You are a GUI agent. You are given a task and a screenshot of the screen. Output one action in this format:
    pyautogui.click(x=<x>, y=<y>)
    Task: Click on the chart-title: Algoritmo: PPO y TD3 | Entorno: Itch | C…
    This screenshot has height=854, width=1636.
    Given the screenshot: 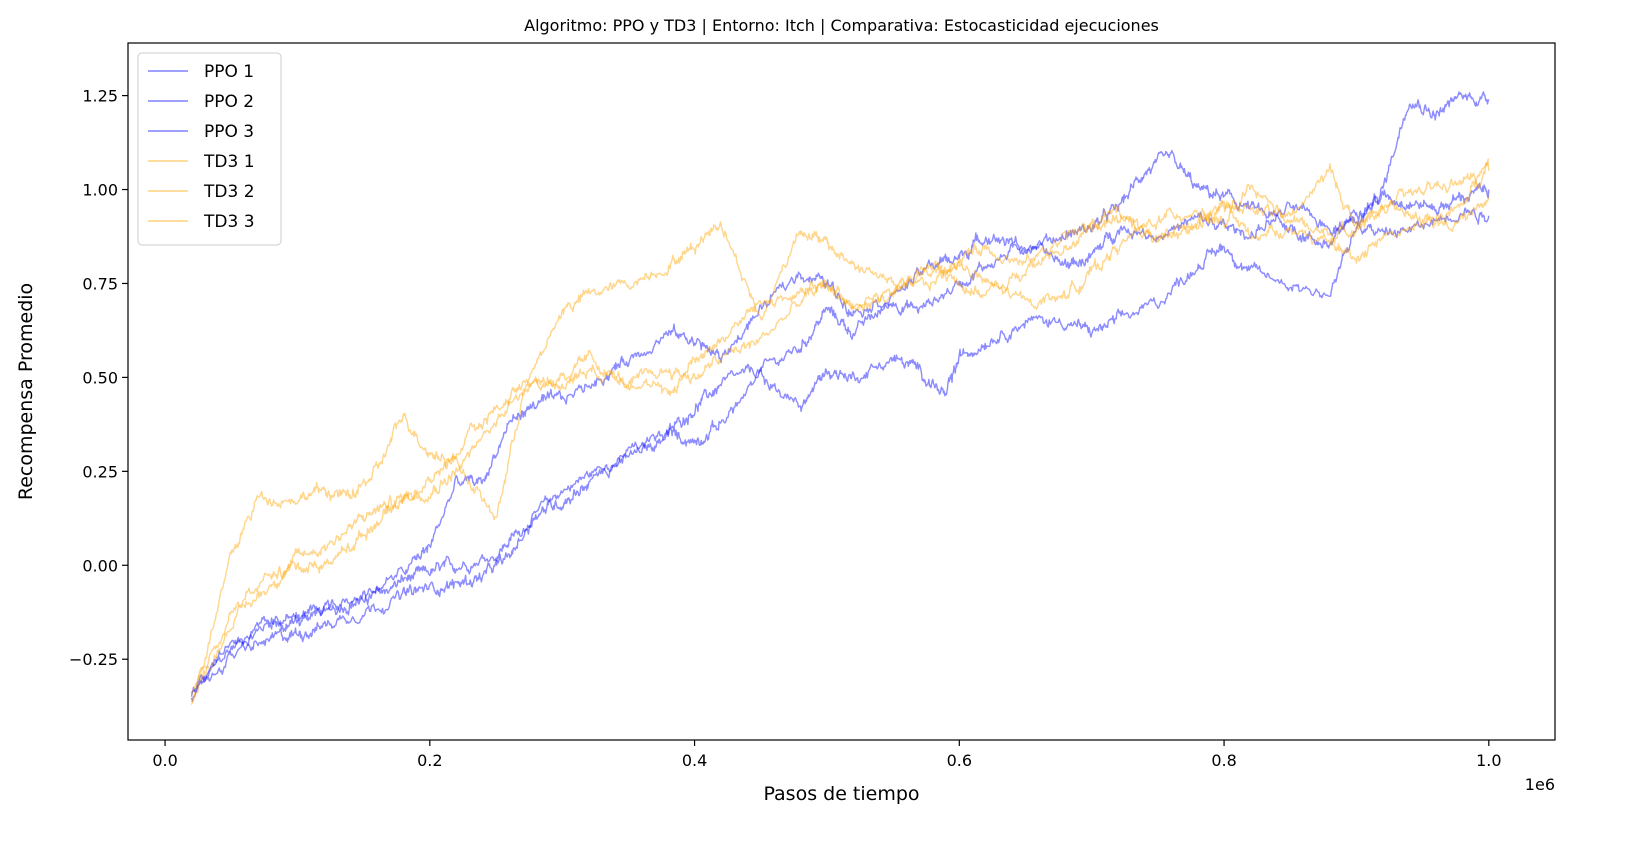 What is the action you would take?
    pyautogui.click(x=841, y=25)
    